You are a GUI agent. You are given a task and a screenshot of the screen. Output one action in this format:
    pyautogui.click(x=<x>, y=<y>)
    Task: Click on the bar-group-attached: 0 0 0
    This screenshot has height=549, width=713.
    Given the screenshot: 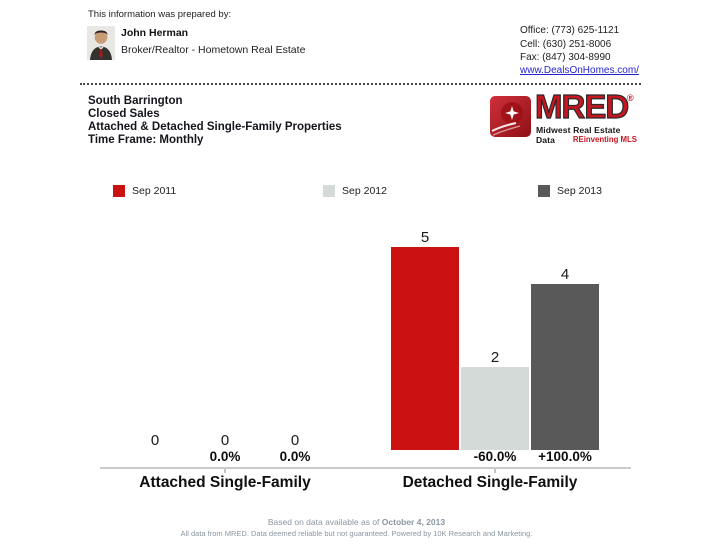 What is the action you would take?
    pyautogui.click(x=225, y=340)
    